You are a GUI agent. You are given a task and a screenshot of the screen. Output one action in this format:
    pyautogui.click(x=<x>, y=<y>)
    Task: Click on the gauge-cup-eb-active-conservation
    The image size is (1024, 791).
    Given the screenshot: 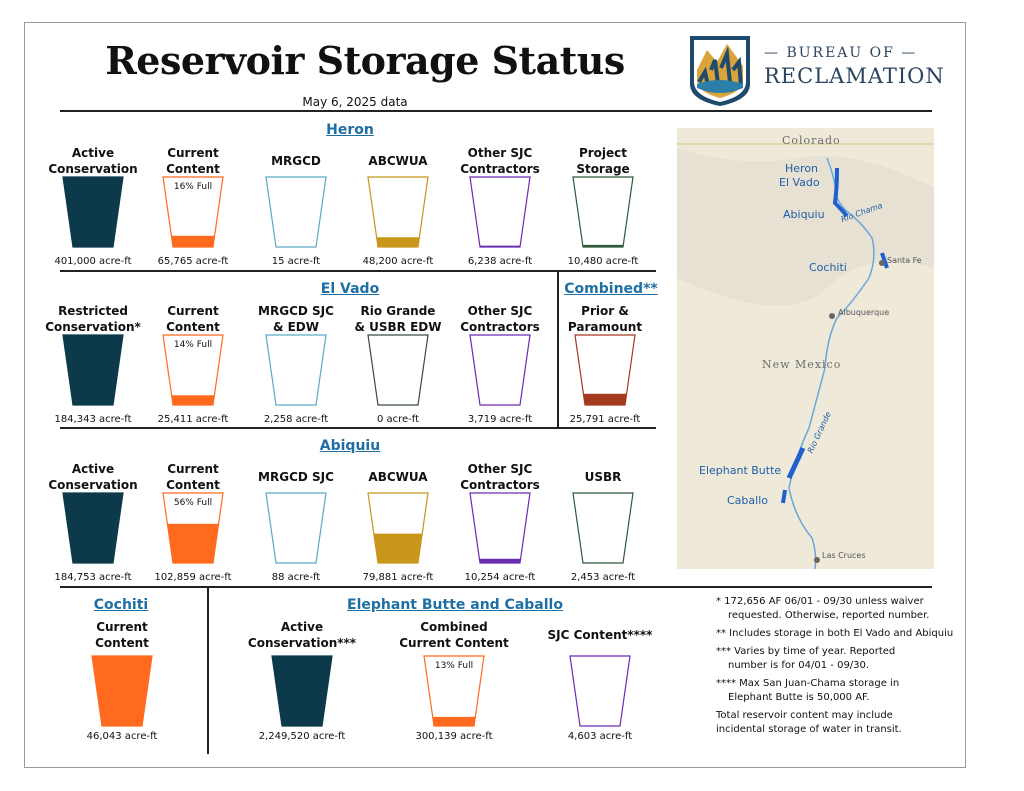 What is the action you would take?
    pyautogui.click(x=302, y=691)
    